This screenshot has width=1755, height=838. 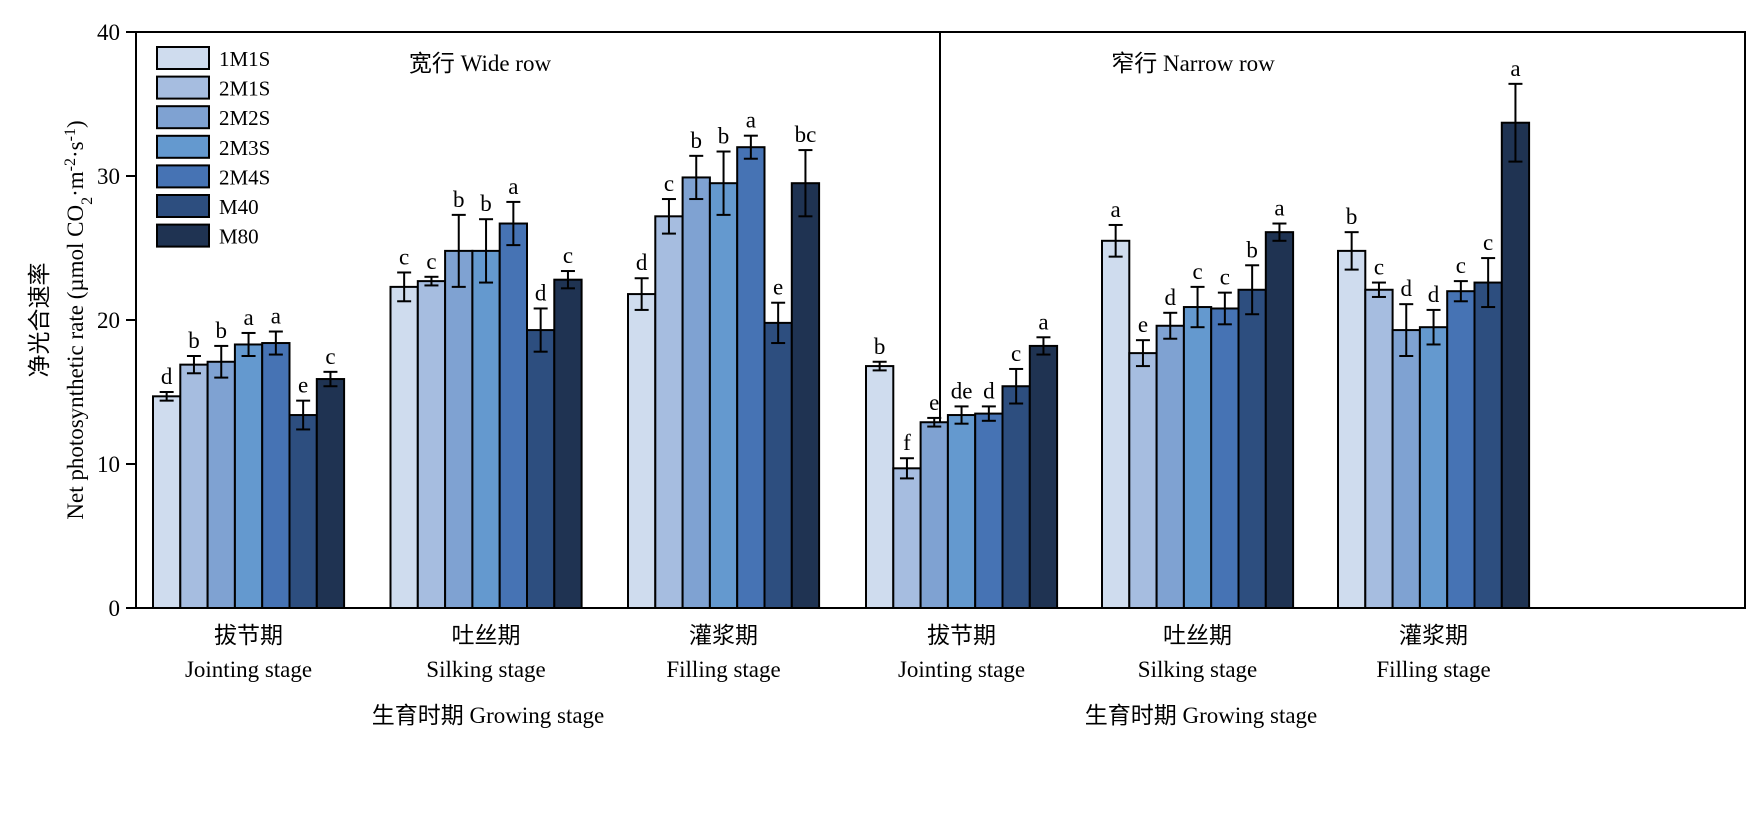 What do you see at coordinates (108, 320) in the screenshot?
I see `y-tick-label: 20` at bounding box center [108, 320].